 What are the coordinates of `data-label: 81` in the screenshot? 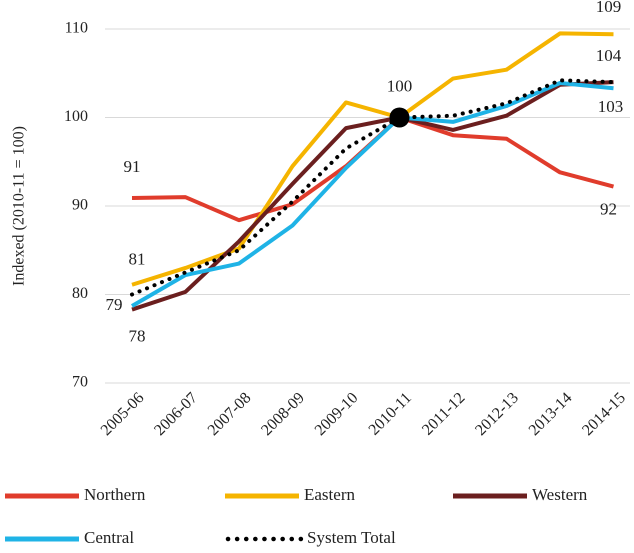 It's located at (137, 259).